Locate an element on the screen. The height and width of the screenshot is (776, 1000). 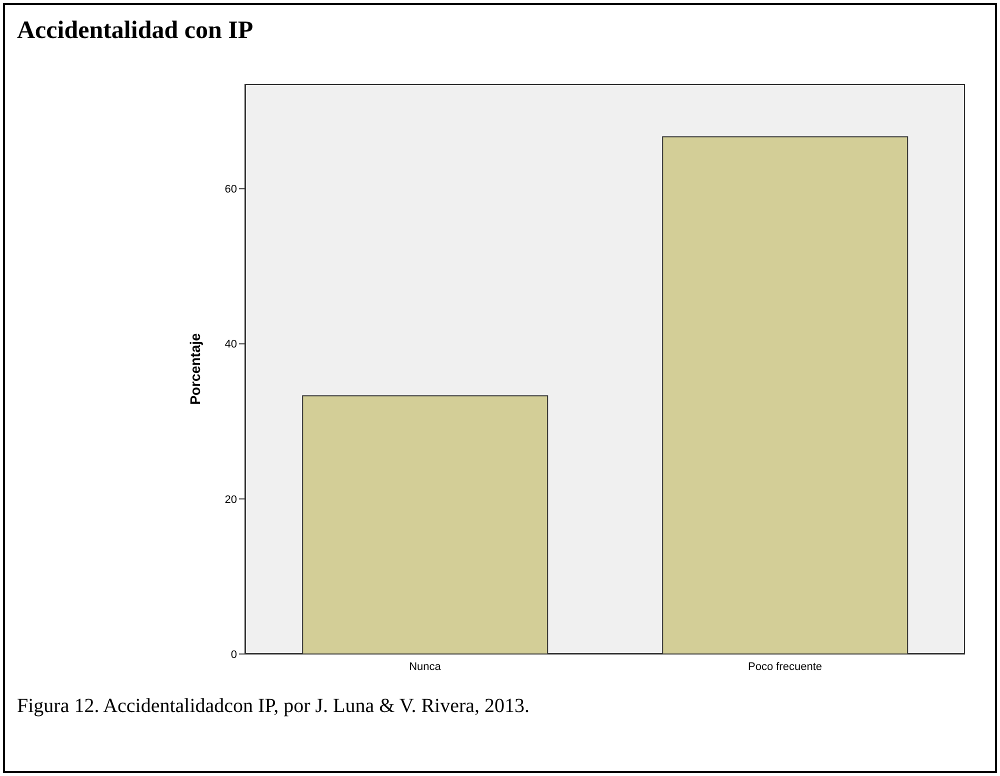
y-axis-title: Porcentaje is located at coordinates (194, 368).